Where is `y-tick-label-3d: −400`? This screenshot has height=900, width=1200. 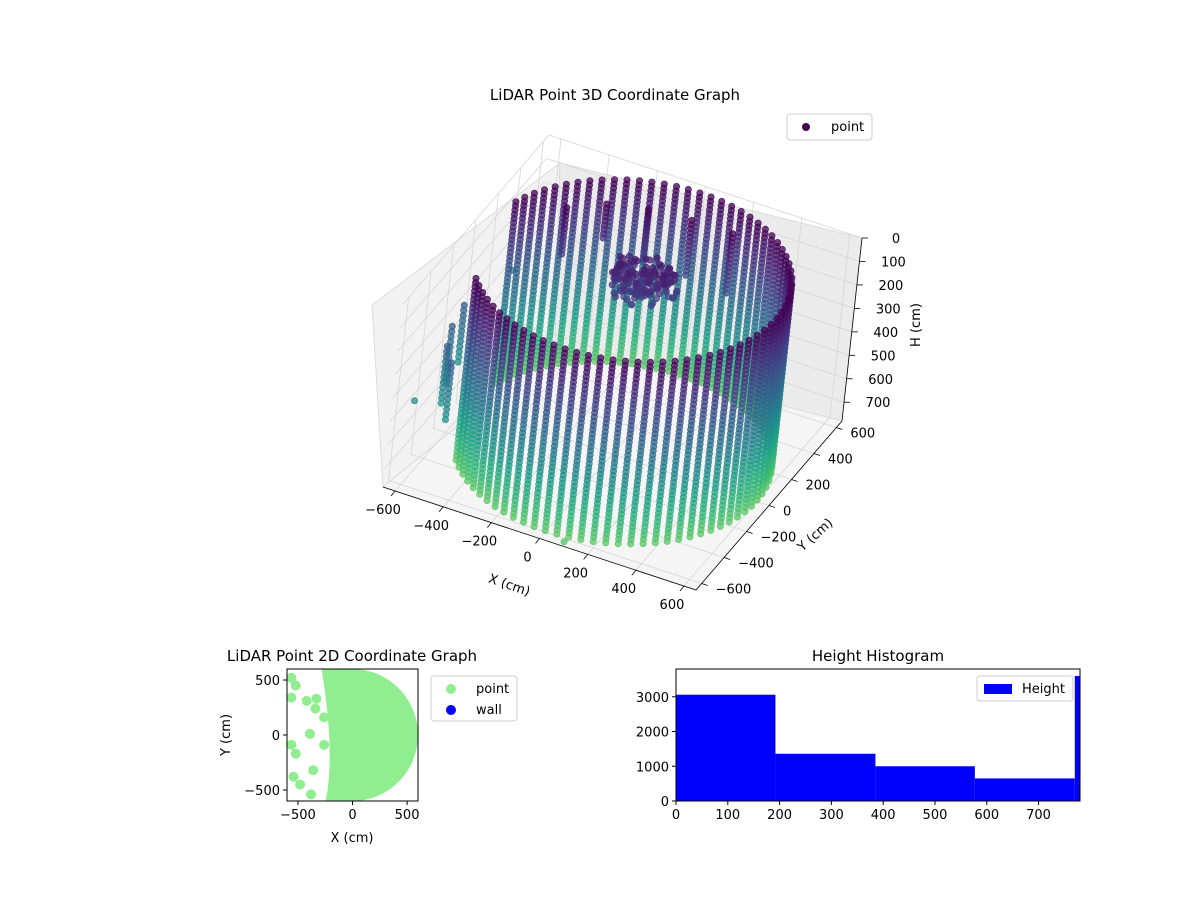
y-tick-label-3d: −400 is located at coordinates (756, 564).